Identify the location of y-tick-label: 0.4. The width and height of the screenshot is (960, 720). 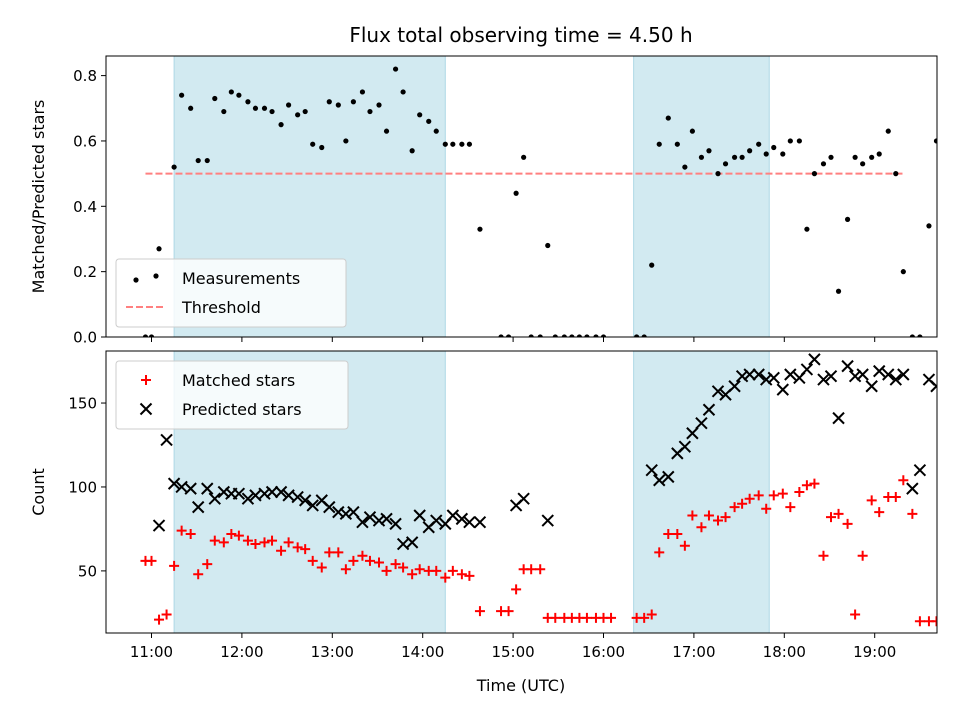
(85, 207).